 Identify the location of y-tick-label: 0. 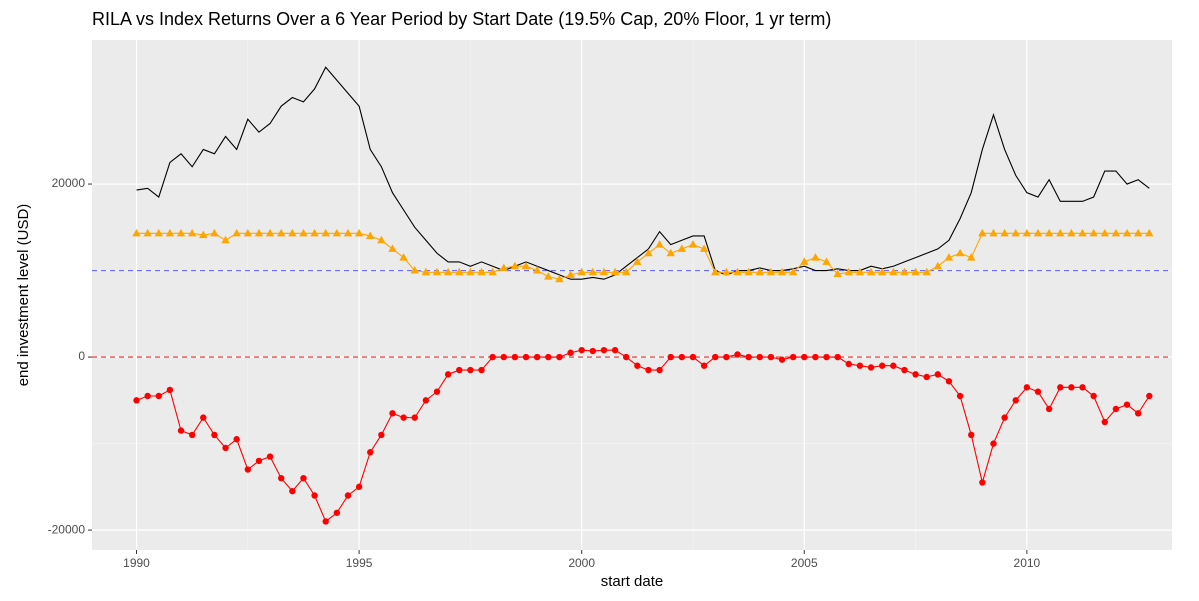
(81, 356).